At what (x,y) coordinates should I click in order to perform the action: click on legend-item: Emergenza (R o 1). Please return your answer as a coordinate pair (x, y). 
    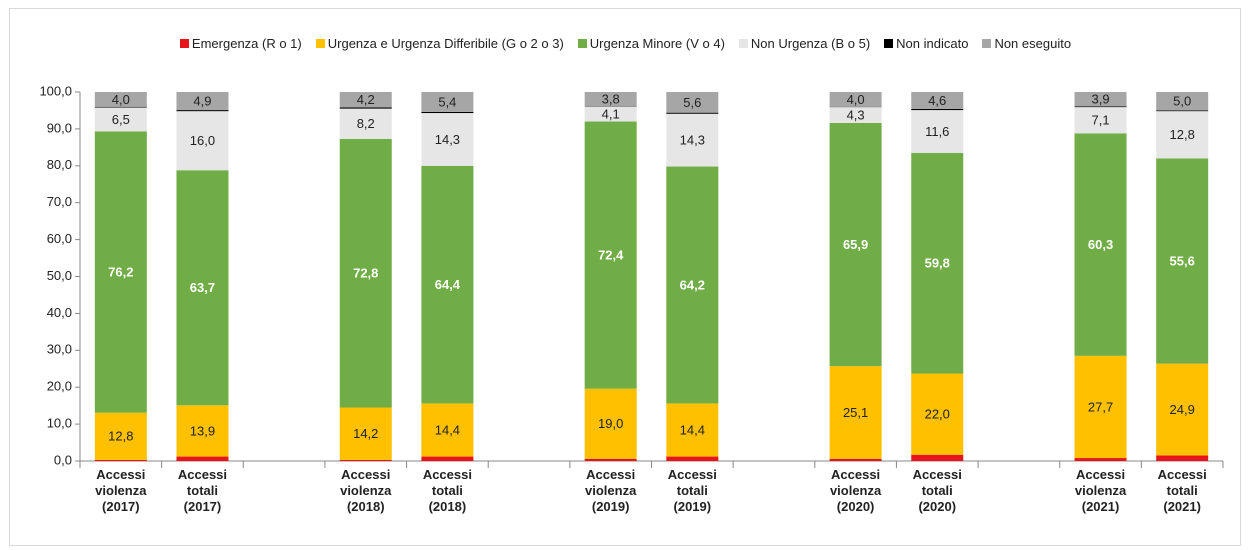
    Looking at the image, I should click on (240, 43).